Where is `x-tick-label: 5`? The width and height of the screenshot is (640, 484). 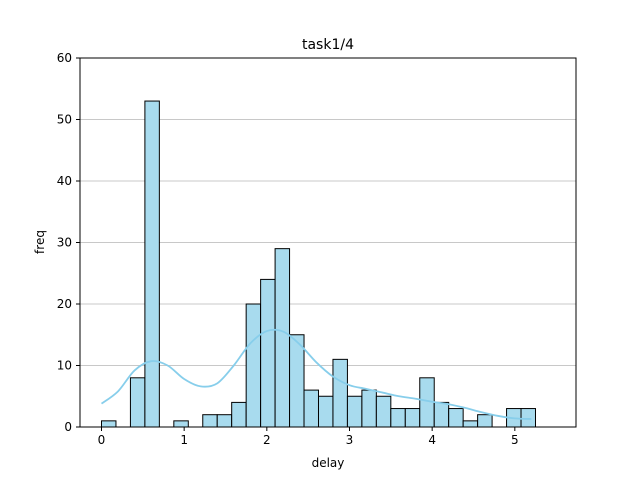 x-tick-label: 5 is located at coordinates (515, 440).